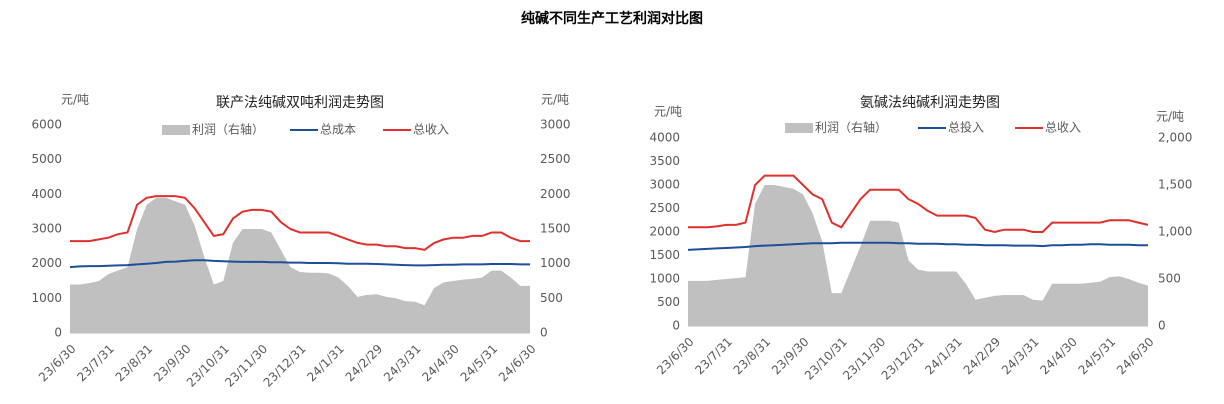 This screenshot has width=1224, height=404. What do you see at coordinates (555, 263) in the screenshot?
I see `y2-tick-label: 1000` at bounding box center [555, 263].